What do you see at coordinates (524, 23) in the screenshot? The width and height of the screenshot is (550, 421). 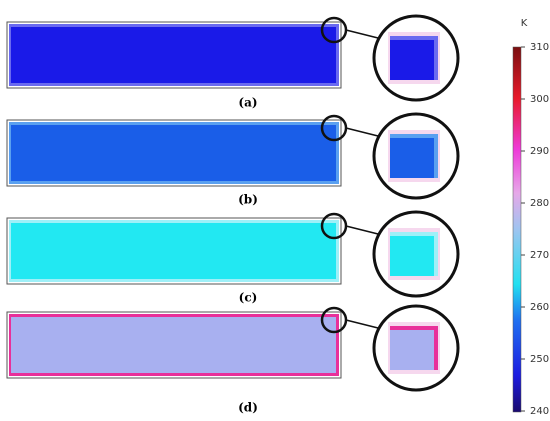 I see `colorbar-unit: K` at bounding box center [524, 23].